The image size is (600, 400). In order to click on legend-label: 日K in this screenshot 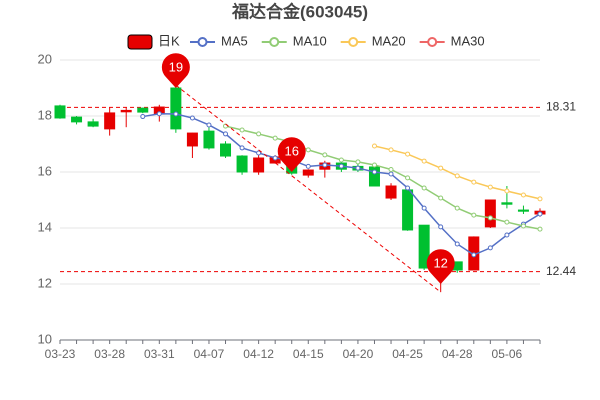, I will do `click(169, 40)`.